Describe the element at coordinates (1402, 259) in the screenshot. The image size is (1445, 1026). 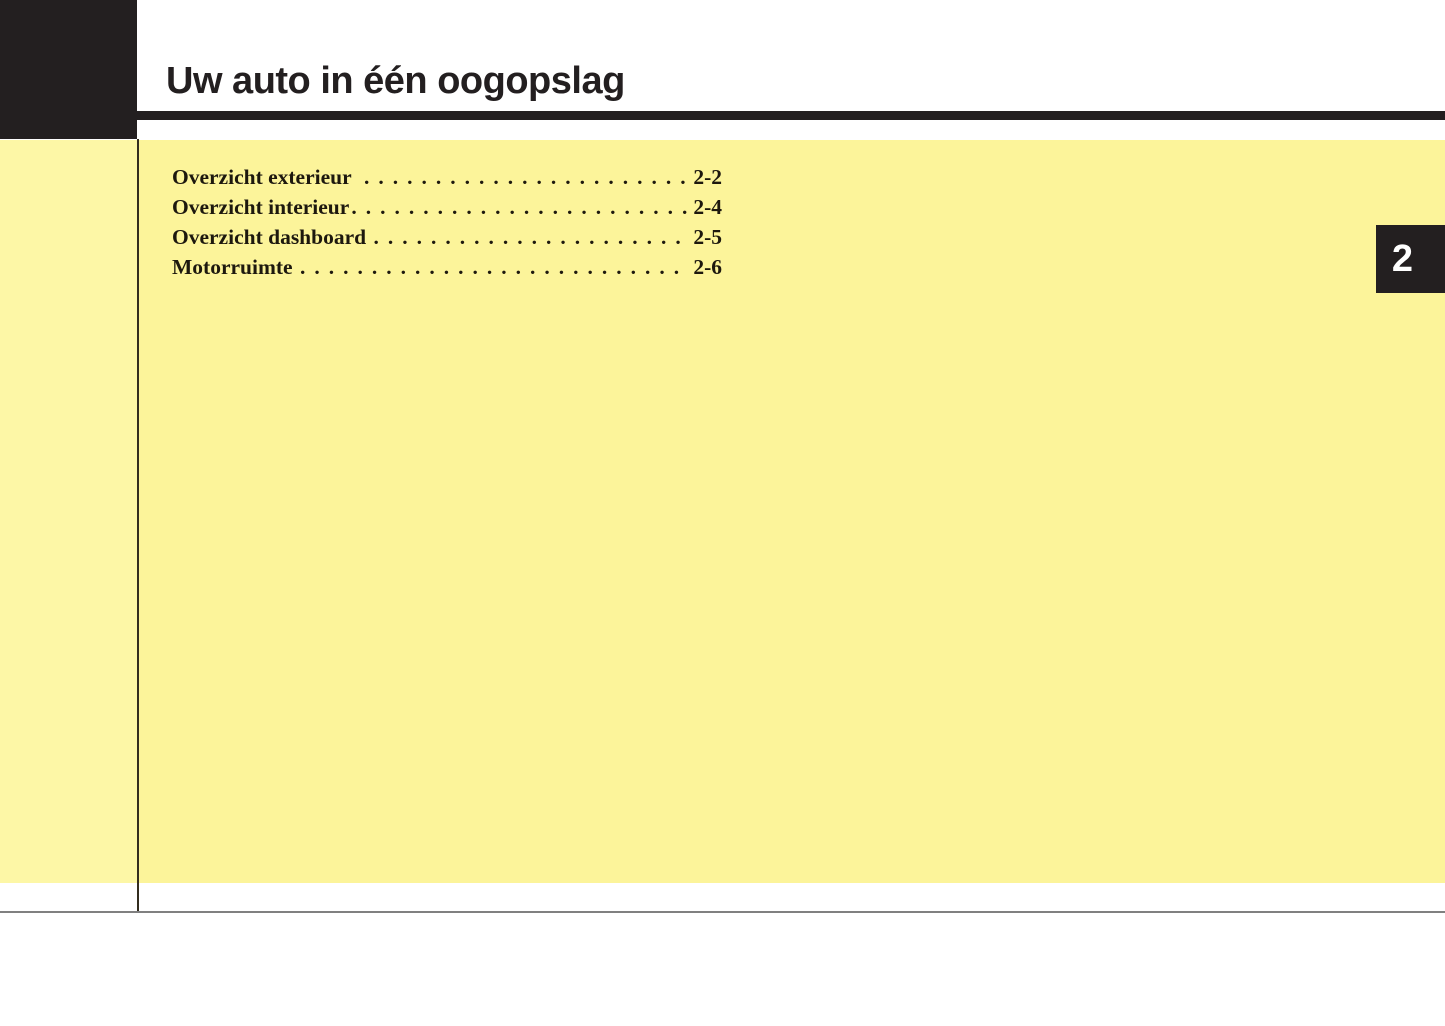
I see `chapter-tab-number: 2` at that location.